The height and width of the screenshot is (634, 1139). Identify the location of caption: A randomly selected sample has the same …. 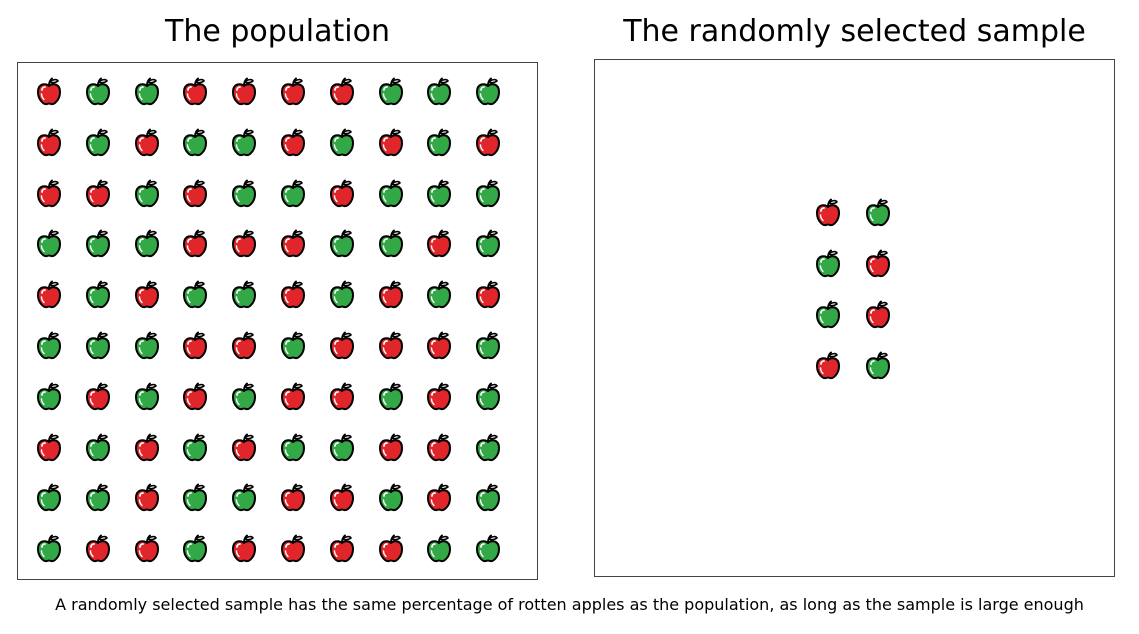
(569, 604).